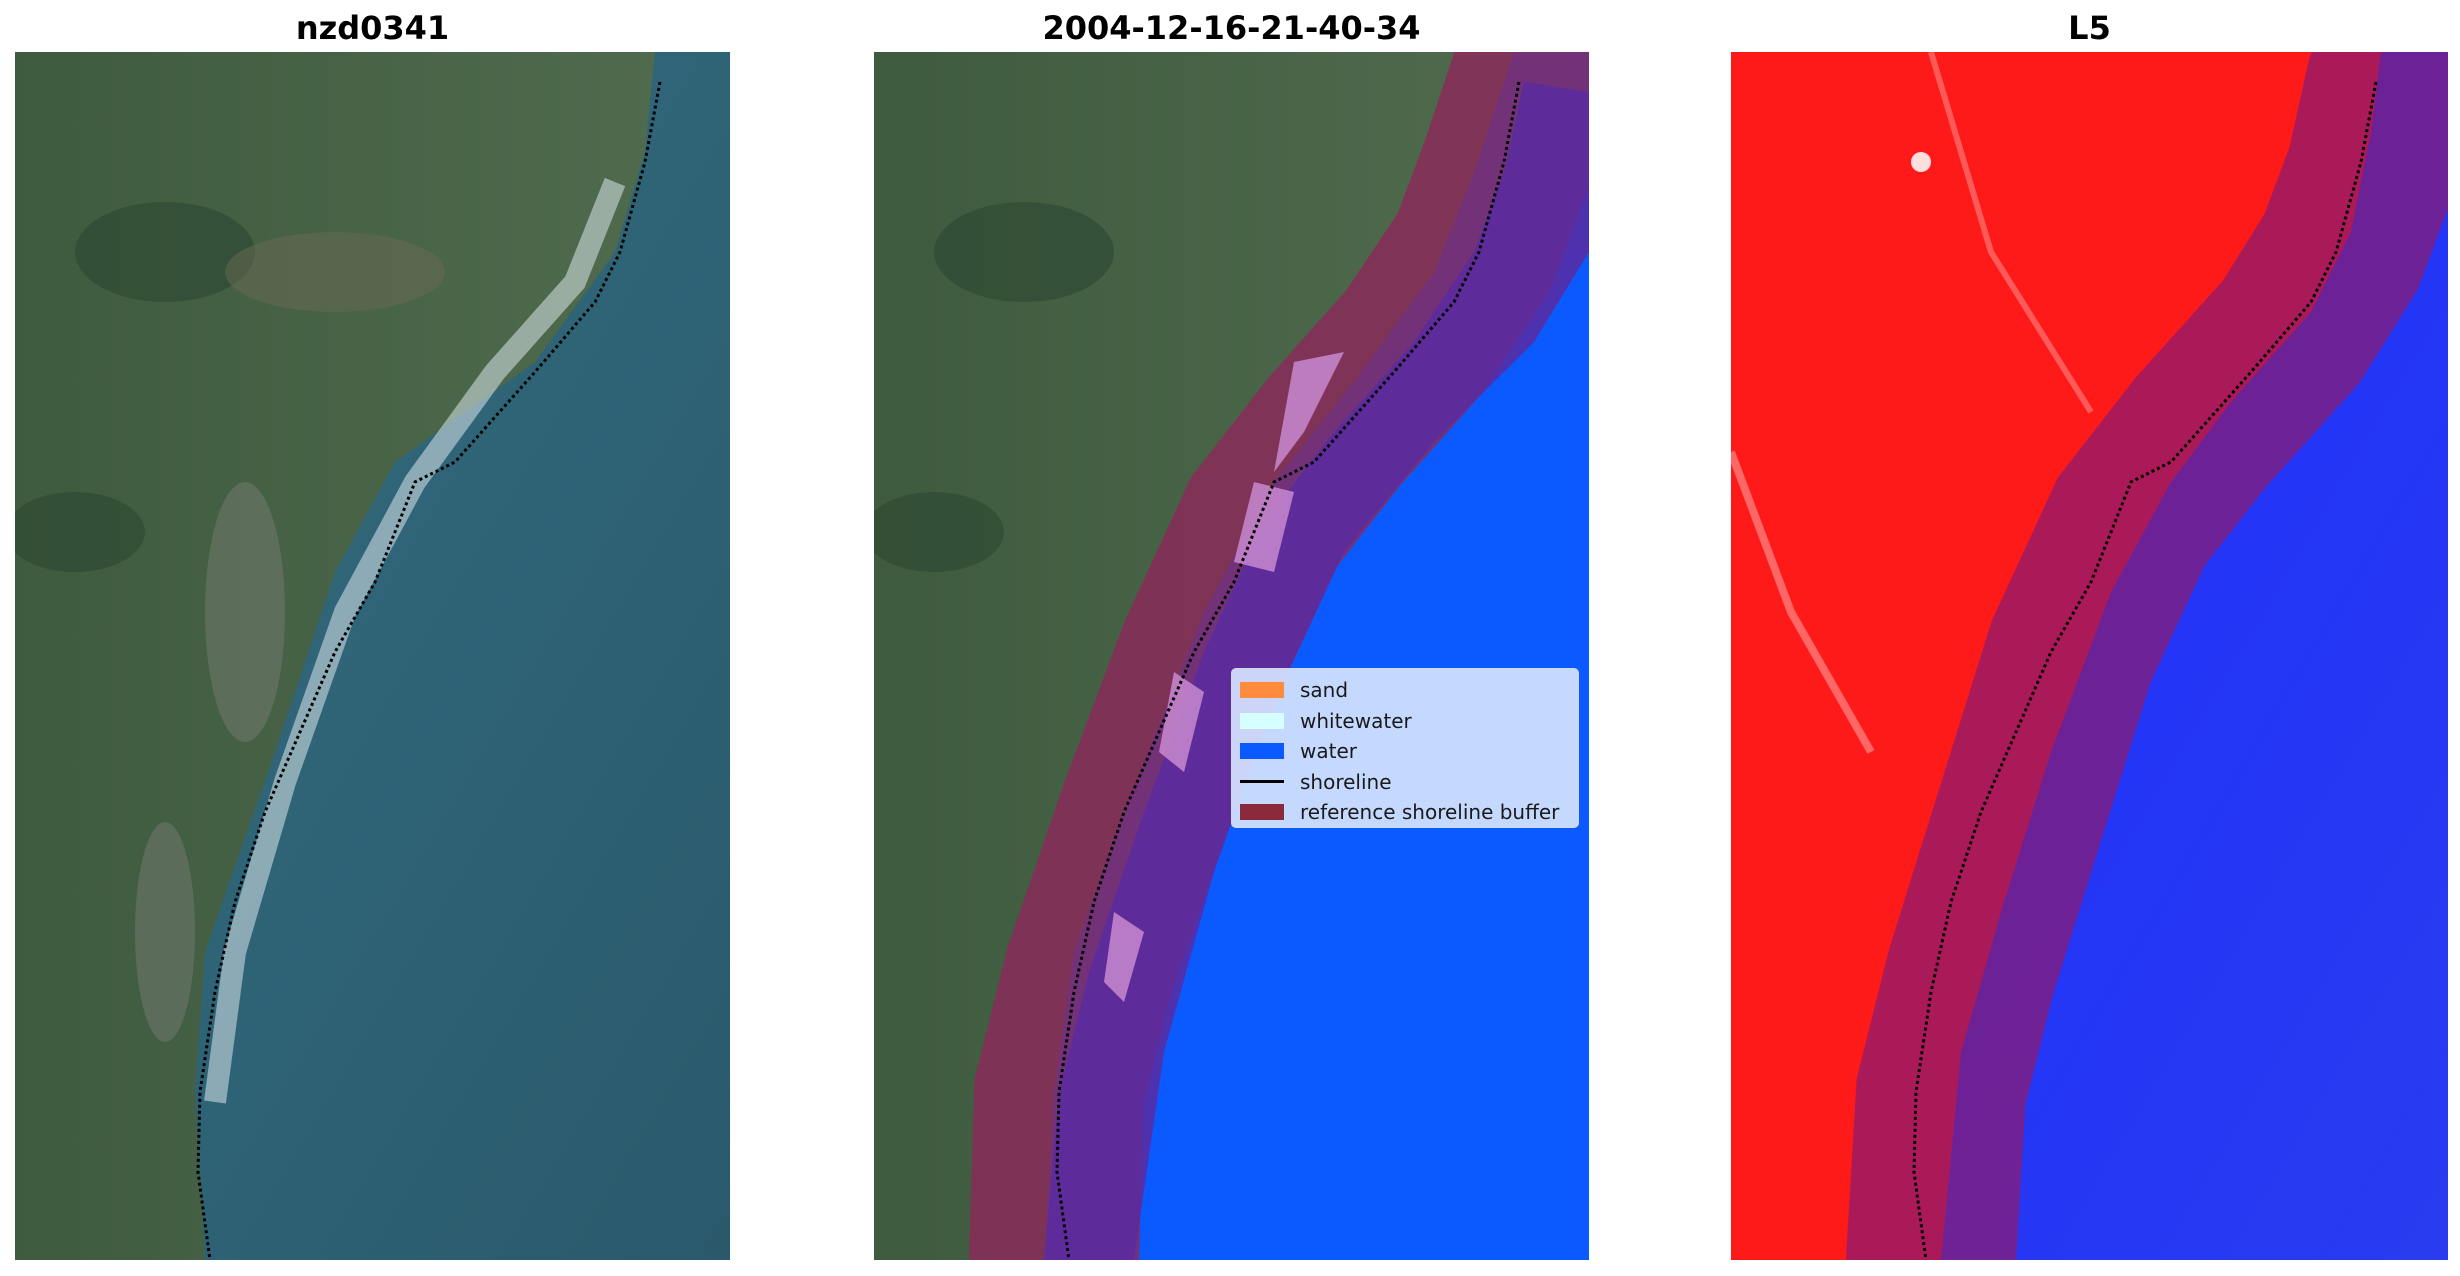 This screenshot has width=2460, height=1276. Describe the element at coordinates (1262, 690) in the screenshot. I see `sand-swatch` at that location.